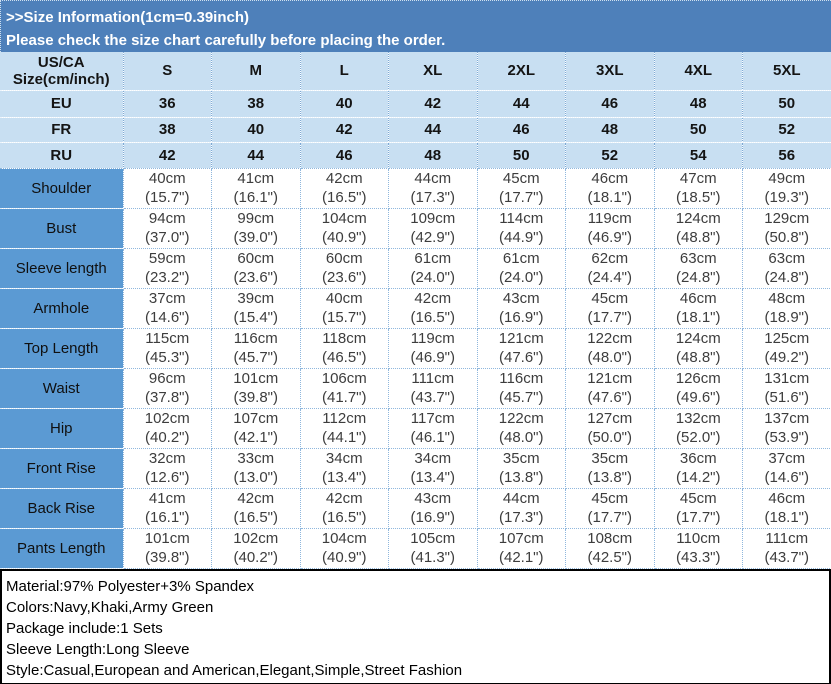  I want to click on corner-header-line1: US/CA, so click(61, 62).